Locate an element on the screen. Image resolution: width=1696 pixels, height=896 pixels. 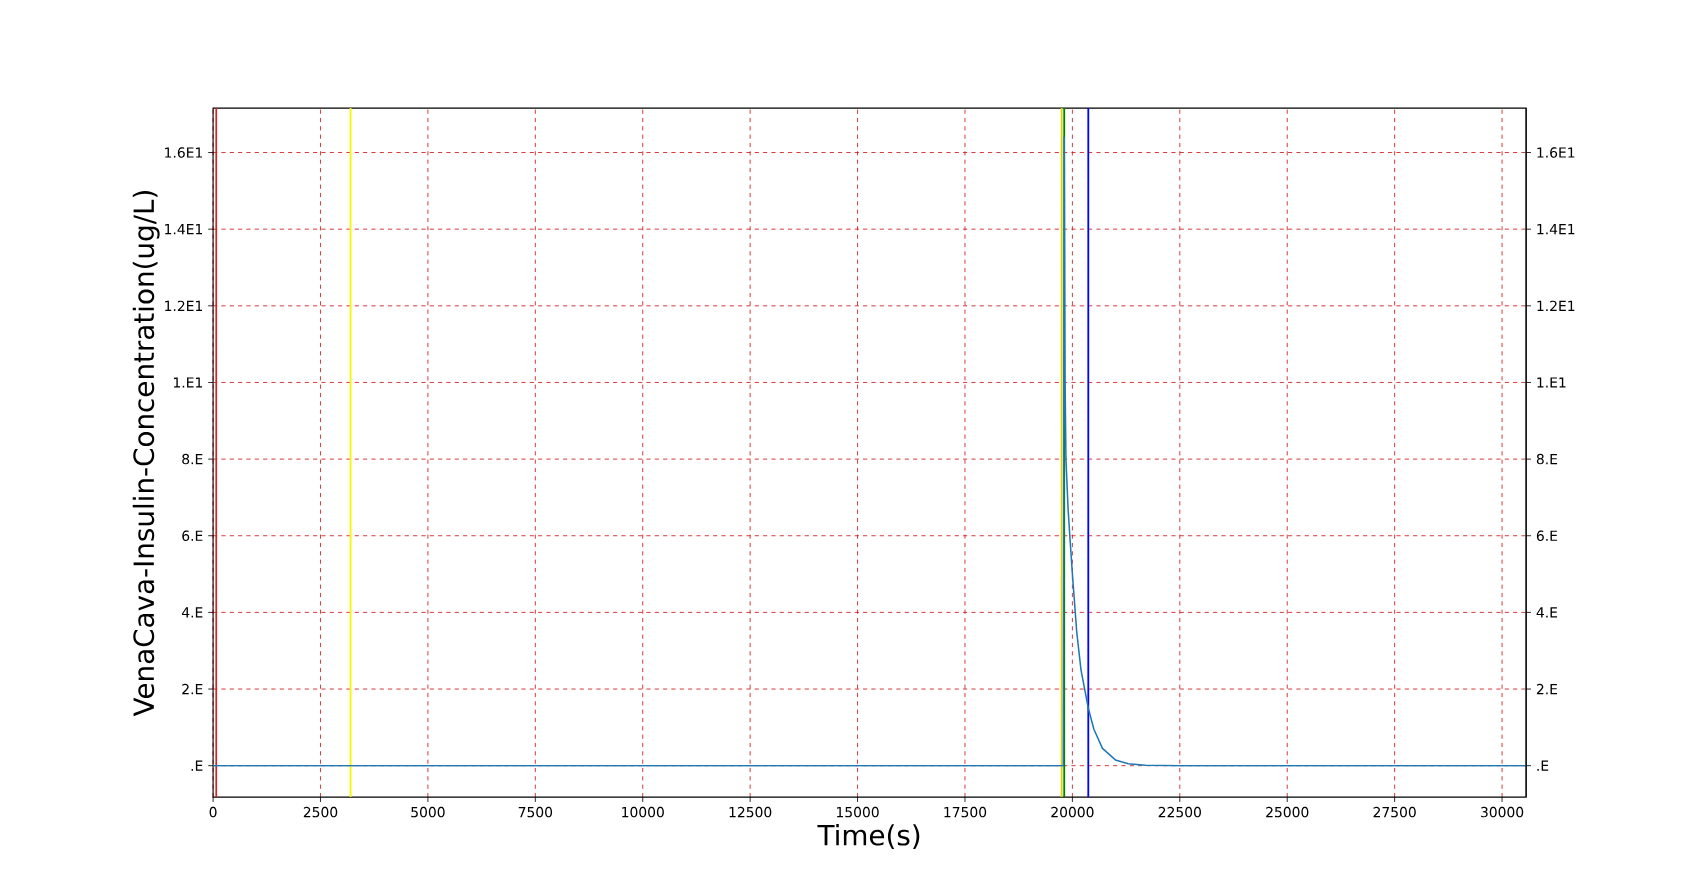
y2-tick-label: 8.E is located at coordinates (1547, 459).